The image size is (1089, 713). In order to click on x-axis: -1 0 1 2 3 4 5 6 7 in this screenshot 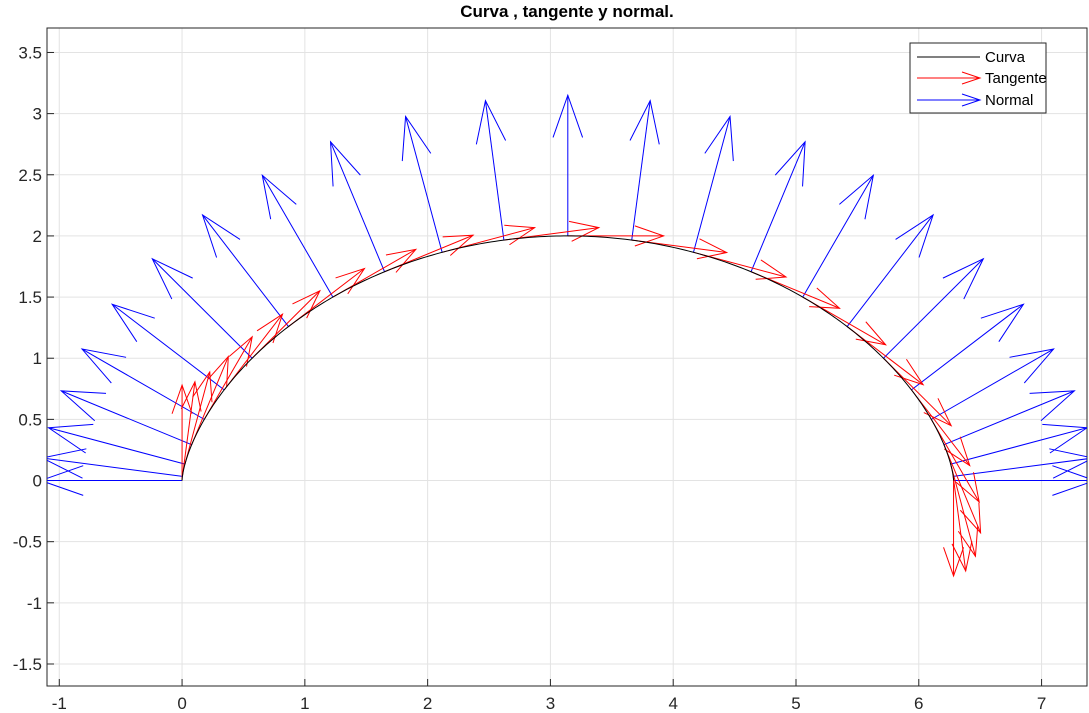, I will do `click(549, 696)`.